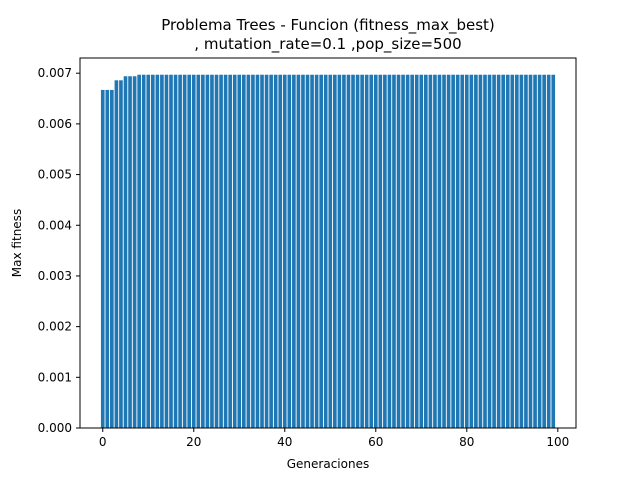 The image size is (640, 480). Describe the element at coordinates (557, 442) in the screenshot. I see `x-tick-label: 100` at that location.